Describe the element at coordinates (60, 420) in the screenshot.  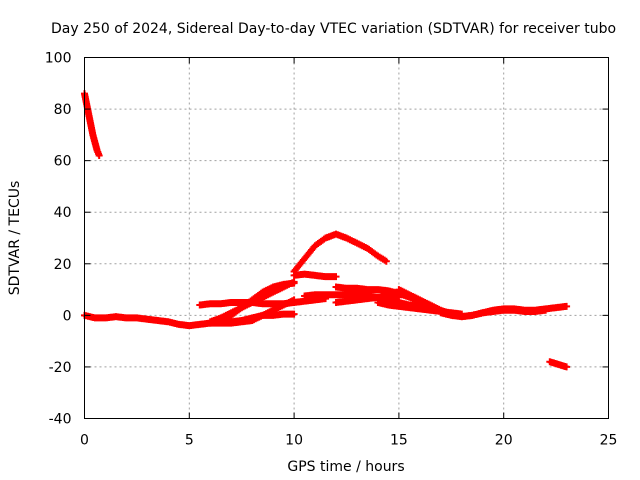
I see `y-tick-label: -40` at that location.